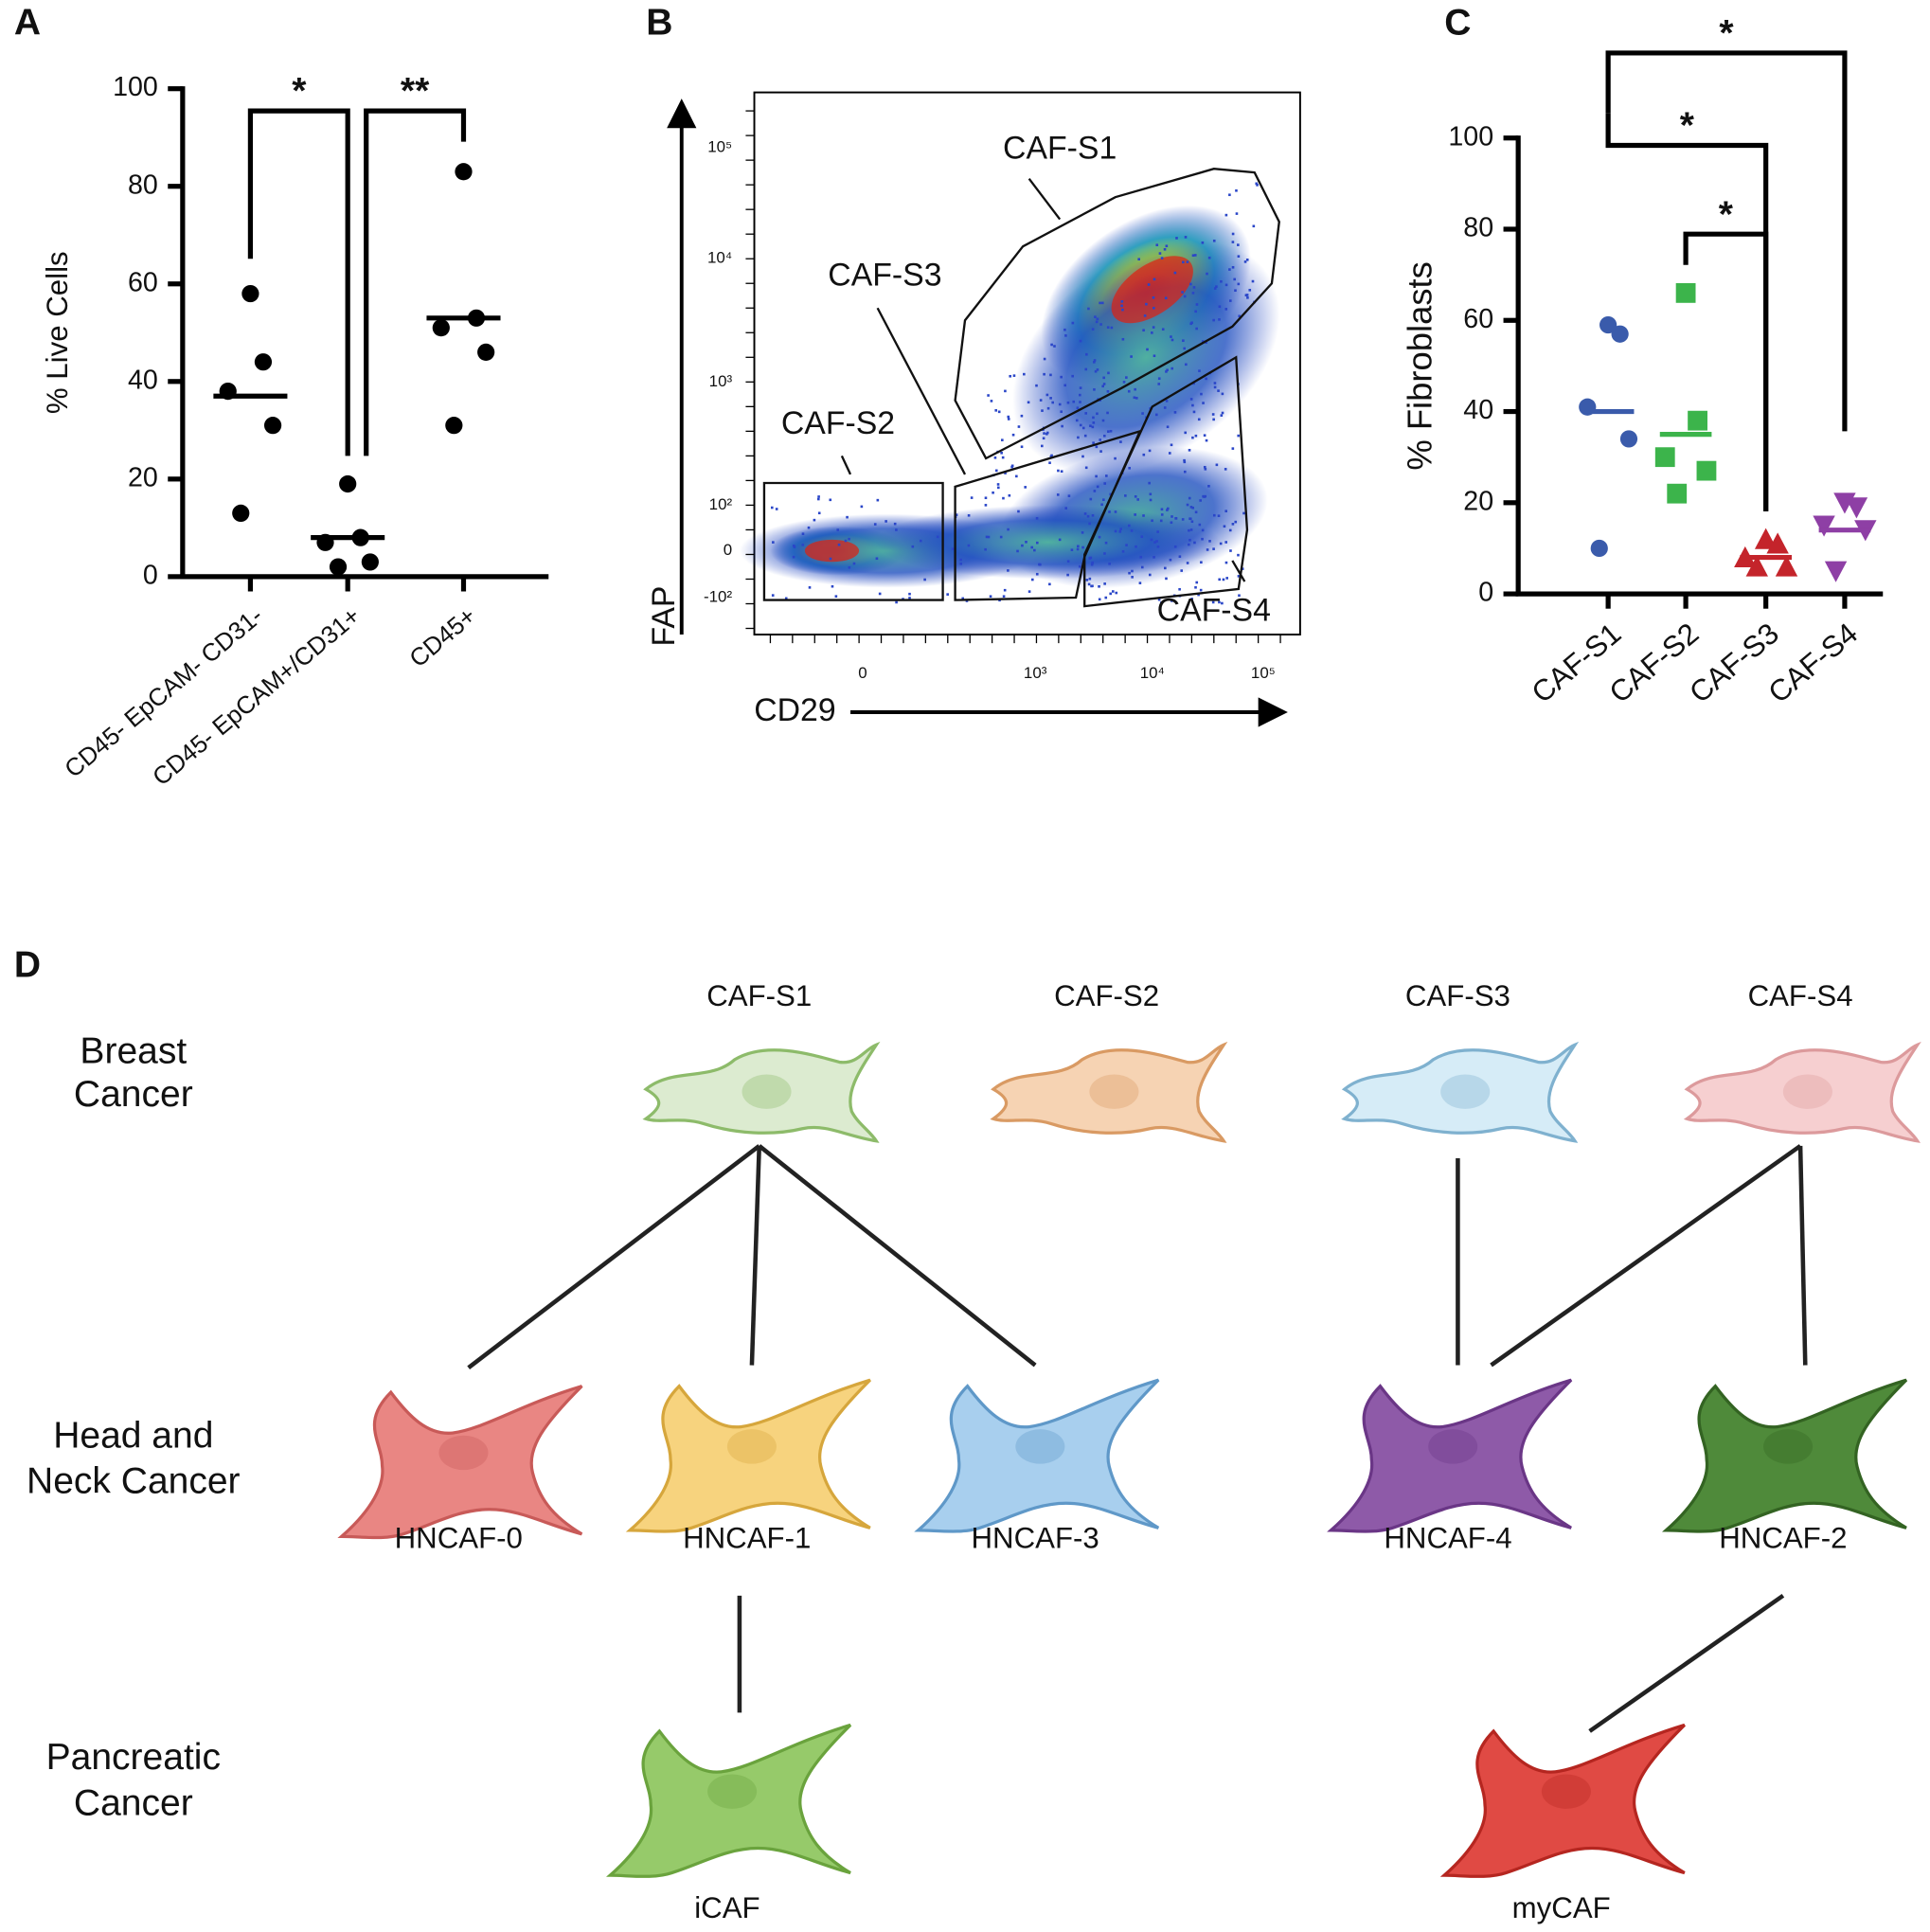 Image resolution: width=1930 pixels, height=1932 pixels. What do you see at coordinates (1800, 995) in the screenshot?
I see `node-label: CAF-S4` at bounding box center [1800, 995].